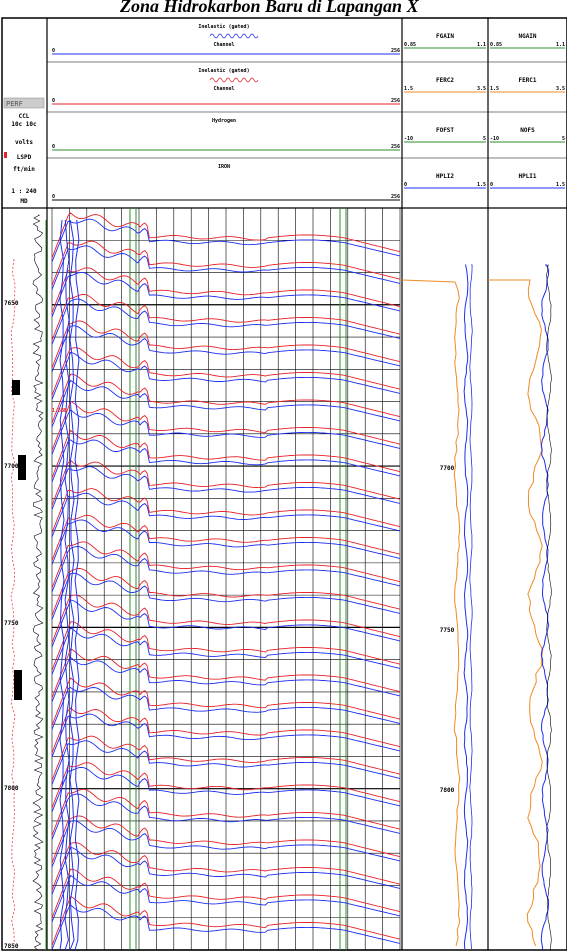 The image size is (567, 952). I want to click on track4-curve-name: NOFS, so click(527, 130).